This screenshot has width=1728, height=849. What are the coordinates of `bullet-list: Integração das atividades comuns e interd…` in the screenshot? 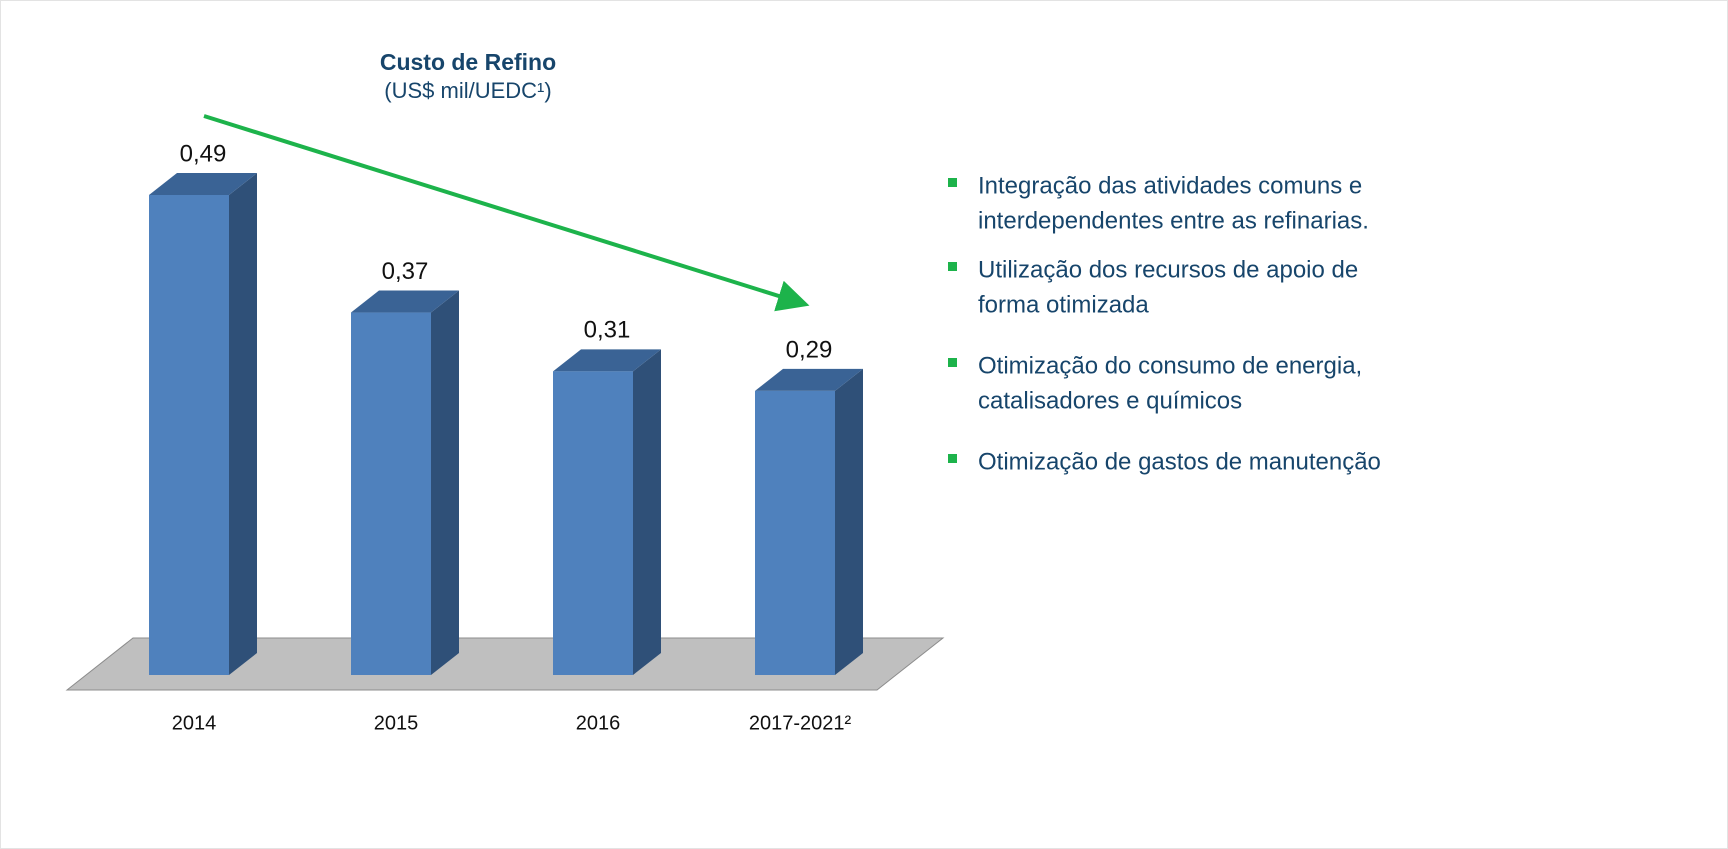 It's located at (1164, 323).